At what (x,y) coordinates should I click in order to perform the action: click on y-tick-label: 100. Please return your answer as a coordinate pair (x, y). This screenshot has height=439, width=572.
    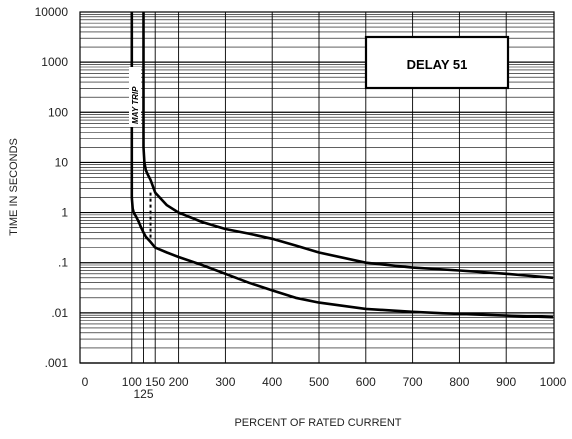
    Looking at the image, I should click on (58, 112).